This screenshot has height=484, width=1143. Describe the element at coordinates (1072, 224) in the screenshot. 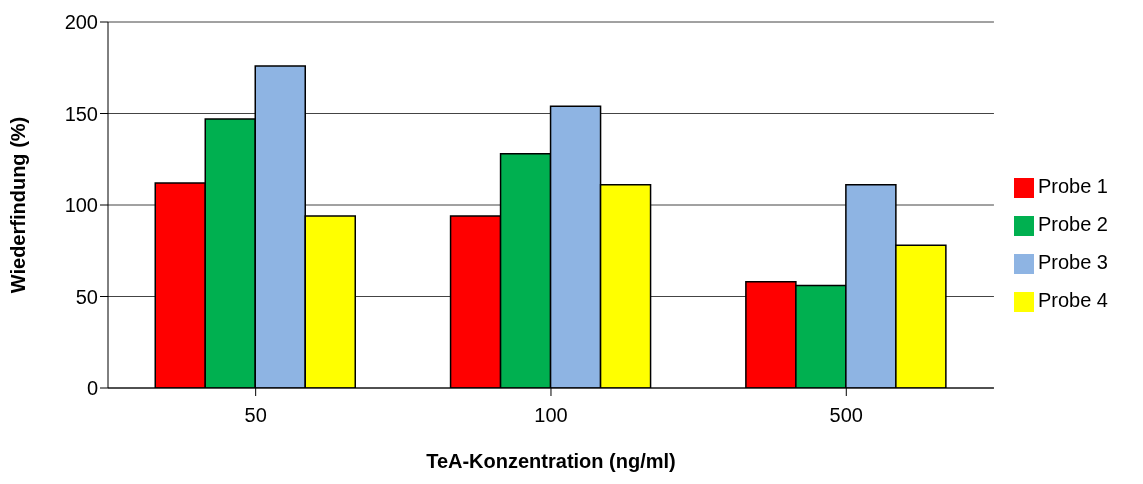

I see `legend-label: Probe 2` at that location.